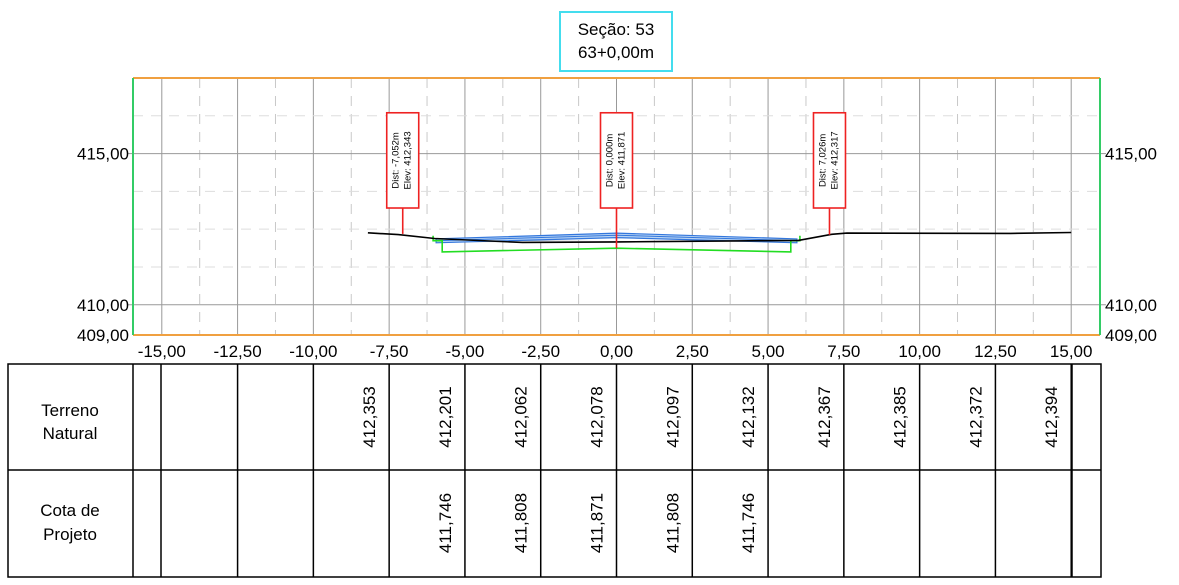 The width and height of the screenshot is (1179, 585). I want to click on x-axis-label: -15,00, so click(162, 351).